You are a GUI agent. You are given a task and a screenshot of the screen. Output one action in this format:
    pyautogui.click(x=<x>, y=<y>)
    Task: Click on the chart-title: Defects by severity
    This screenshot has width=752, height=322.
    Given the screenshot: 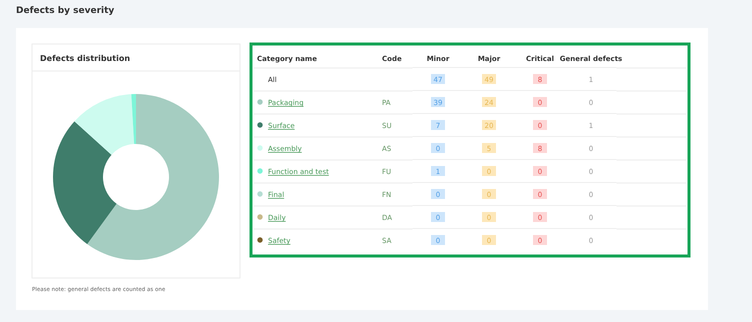 What is the action you would take?
    pyautogui.click(x=65, y=11)
    